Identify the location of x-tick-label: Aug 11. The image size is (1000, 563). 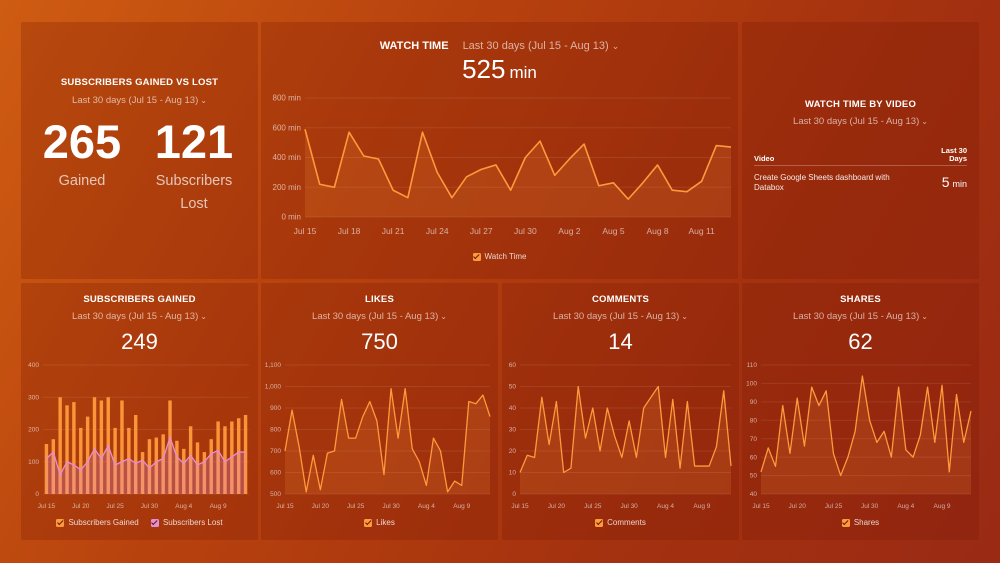
(701, 231).